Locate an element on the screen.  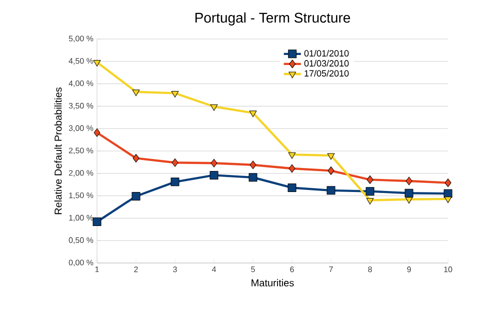
y-tick-label: 0,00 % is located at coordinates (81, 263).